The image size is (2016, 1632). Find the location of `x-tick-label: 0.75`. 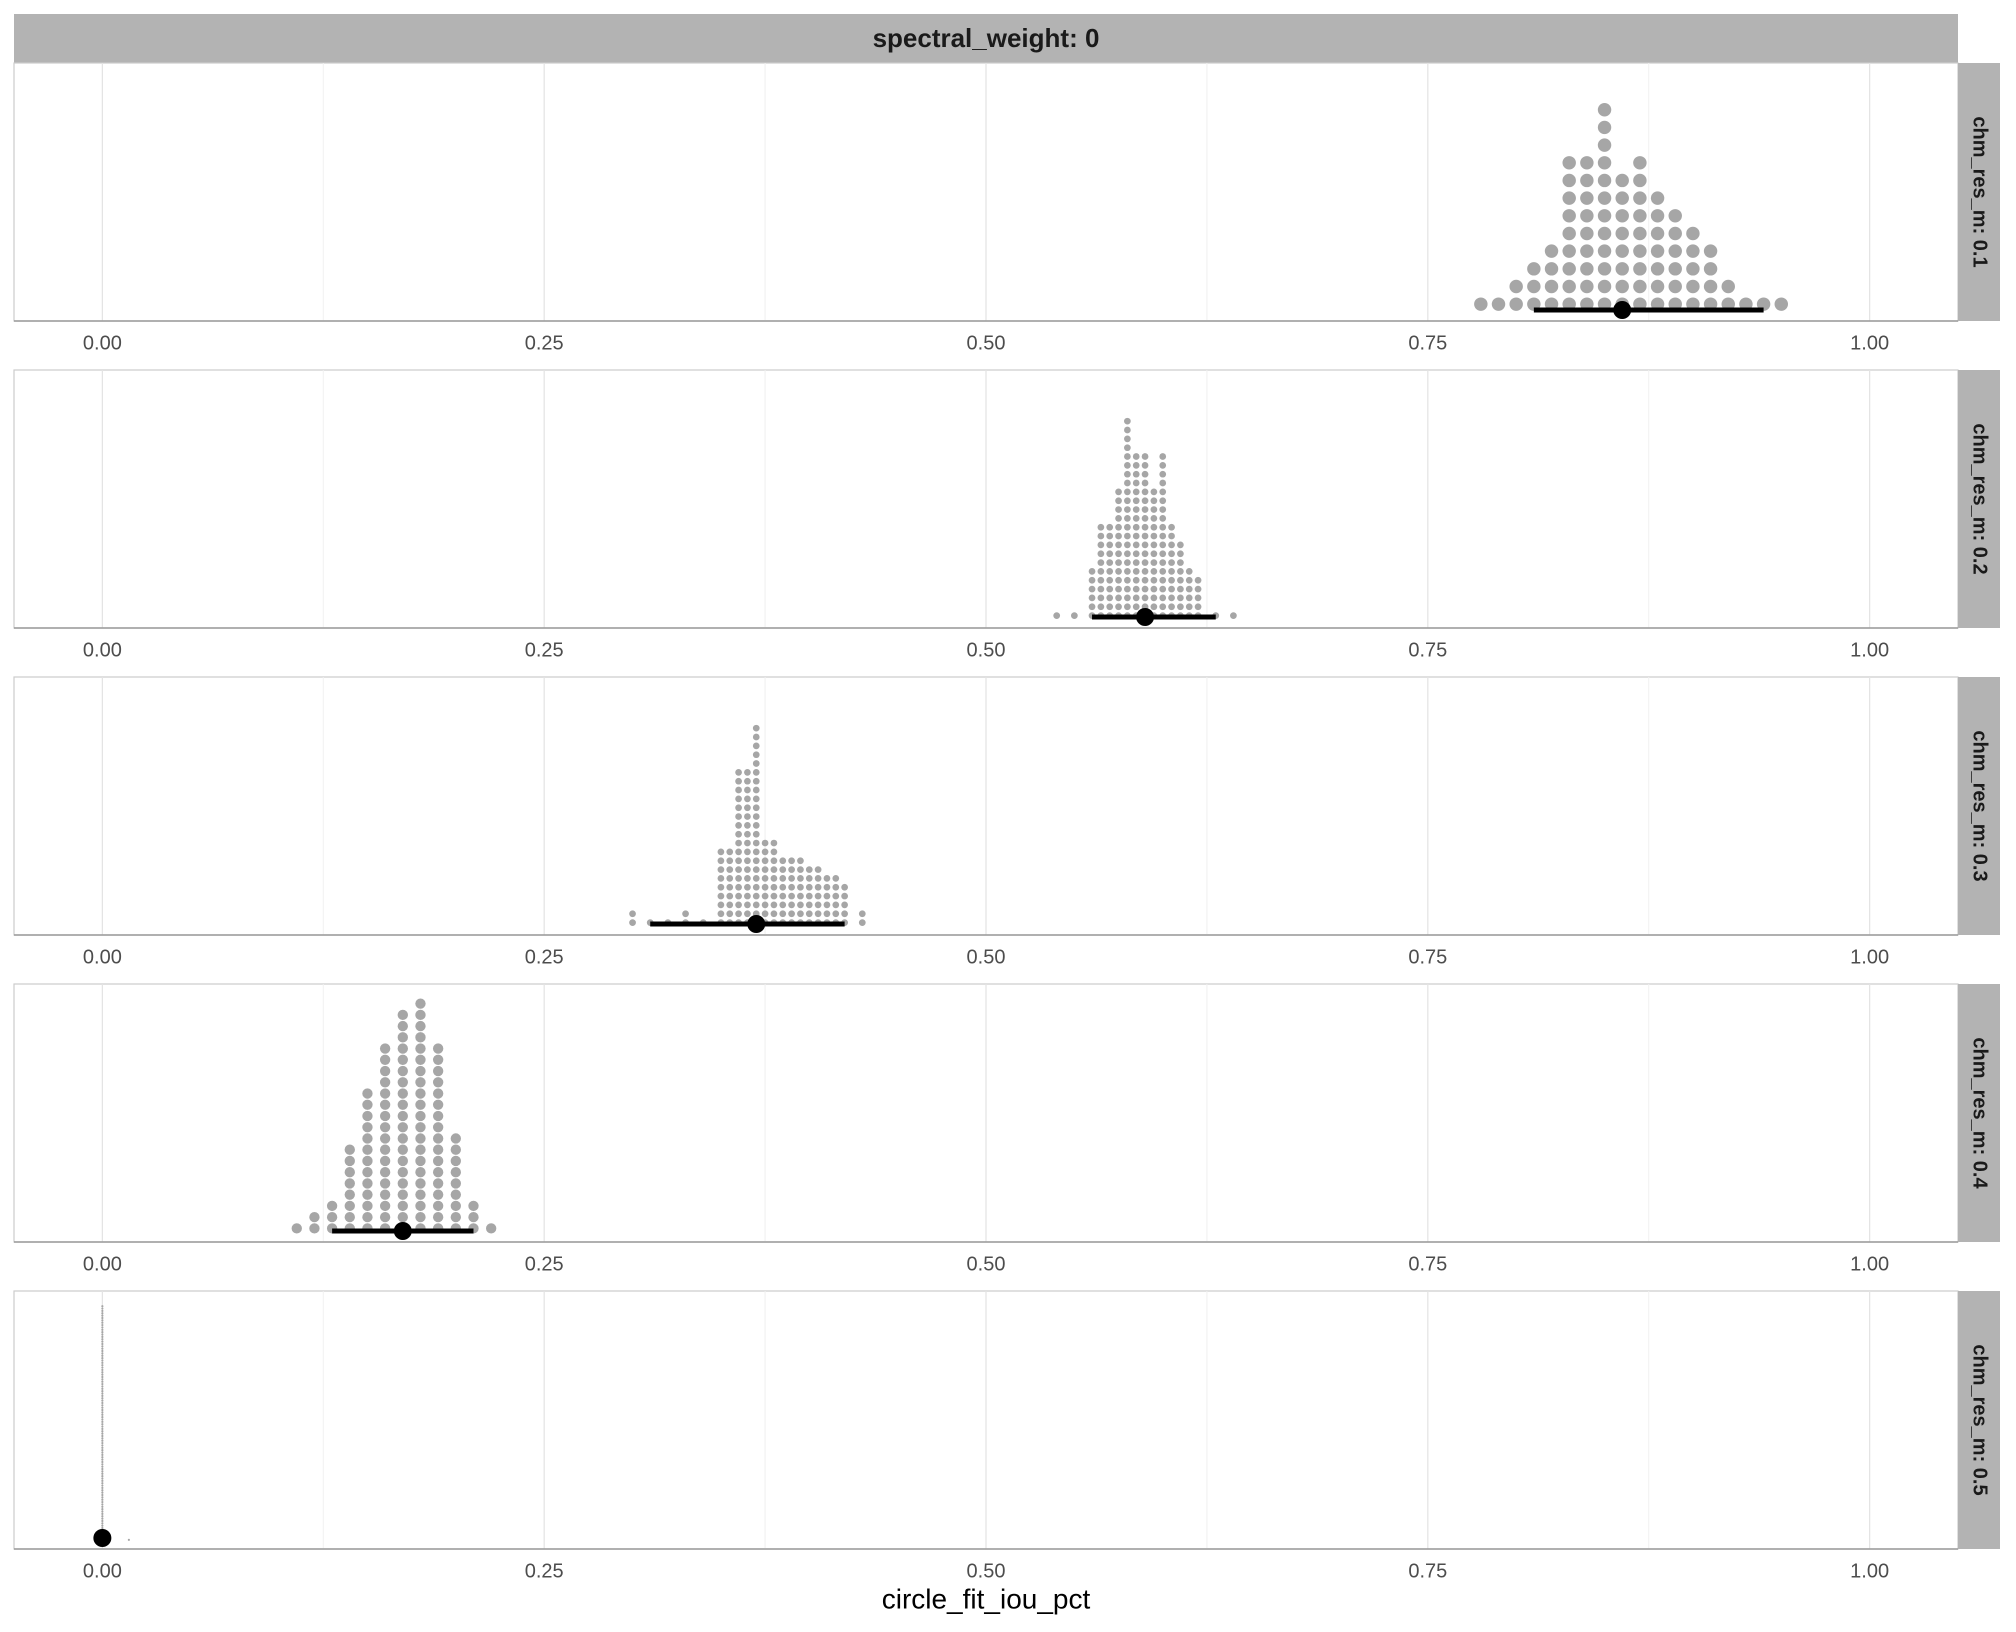

x-tick-label: 0.75 is located at coordinates (1427, 650).